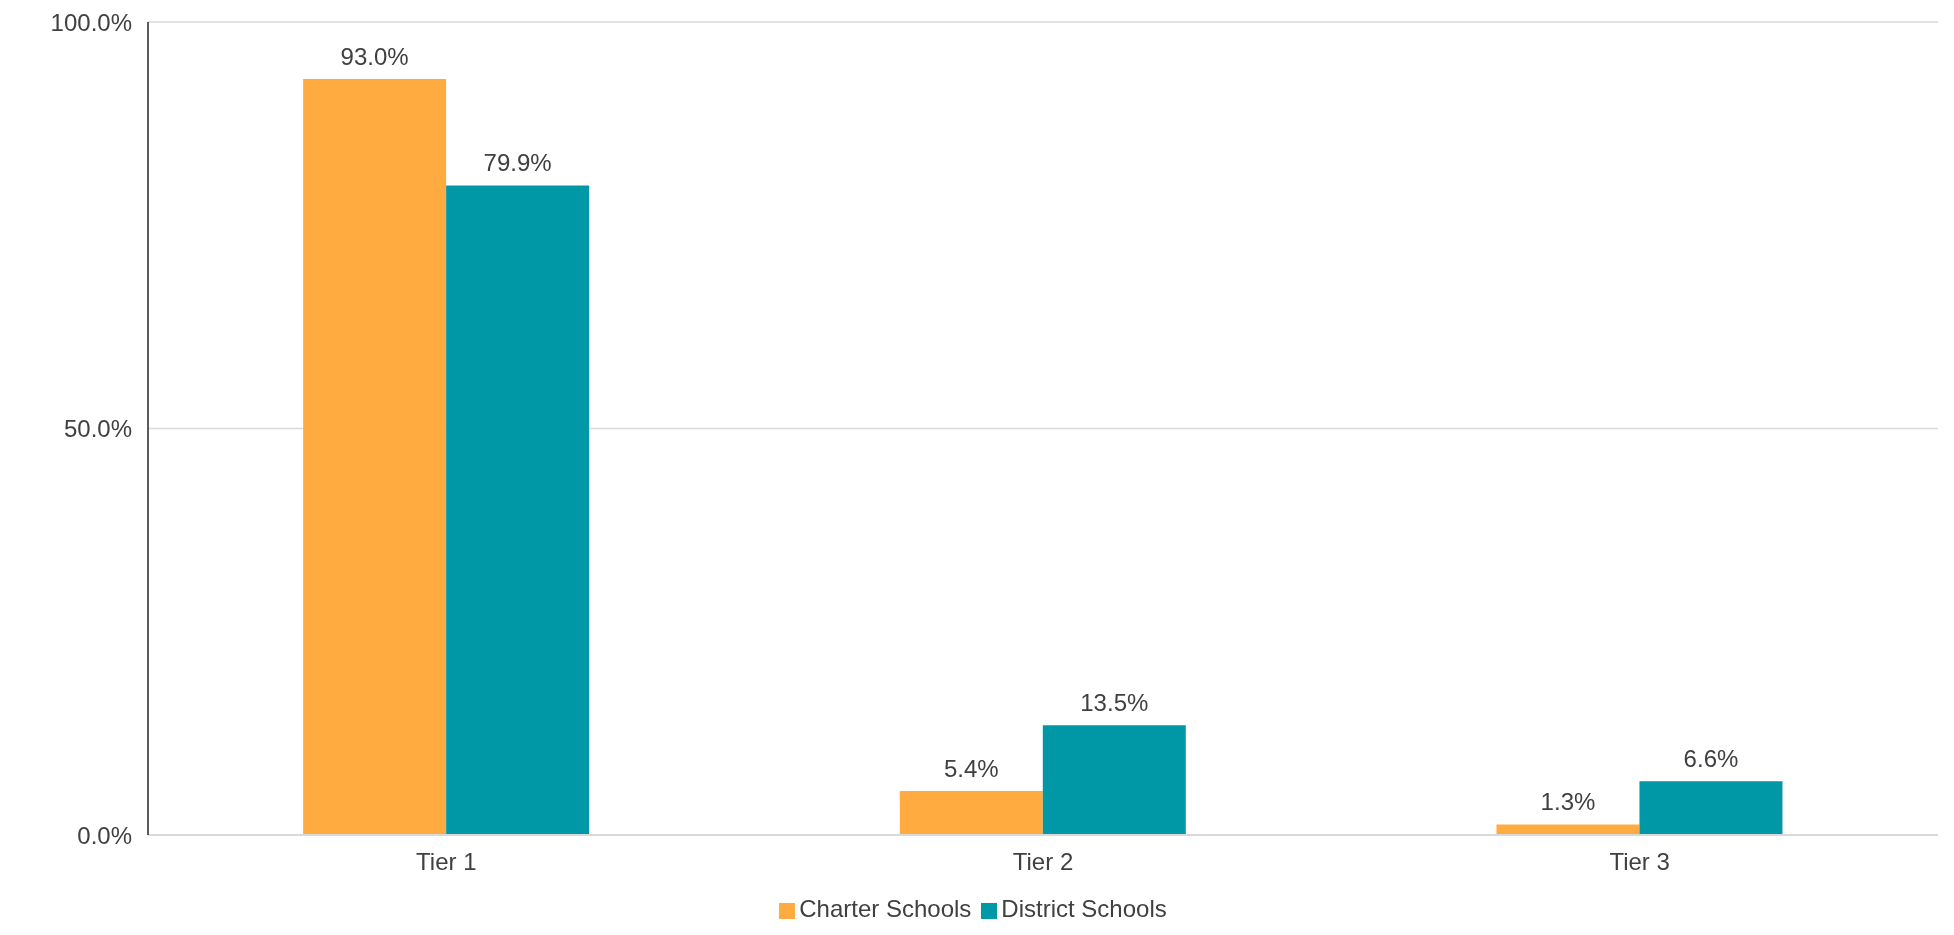 The width and height of the screenshot is (1954, 935). What do you see at coordinates (104, 835) in the screenshot?
I see `y-tick-label: 0.0%` at bounding box center [104, 835].